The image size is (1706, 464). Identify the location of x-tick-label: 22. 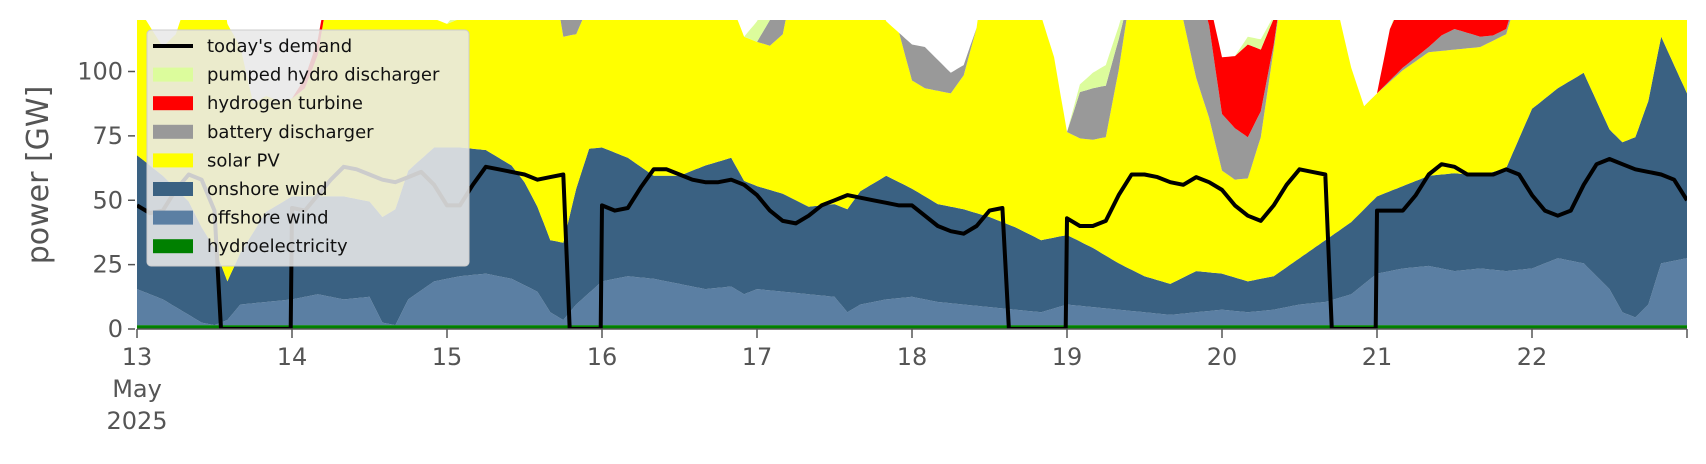
(1532, 357).